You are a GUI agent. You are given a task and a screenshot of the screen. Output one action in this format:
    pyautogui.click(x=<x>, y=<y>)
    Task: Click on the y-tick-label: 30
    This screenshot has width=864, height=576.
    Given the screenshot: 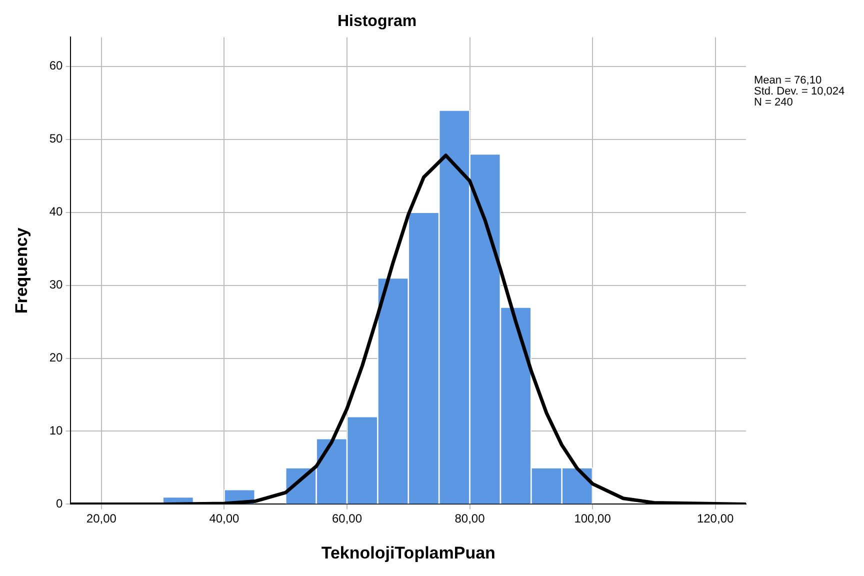 What is the action you would take?
    pyautogui.click(x=56, y=285)
    